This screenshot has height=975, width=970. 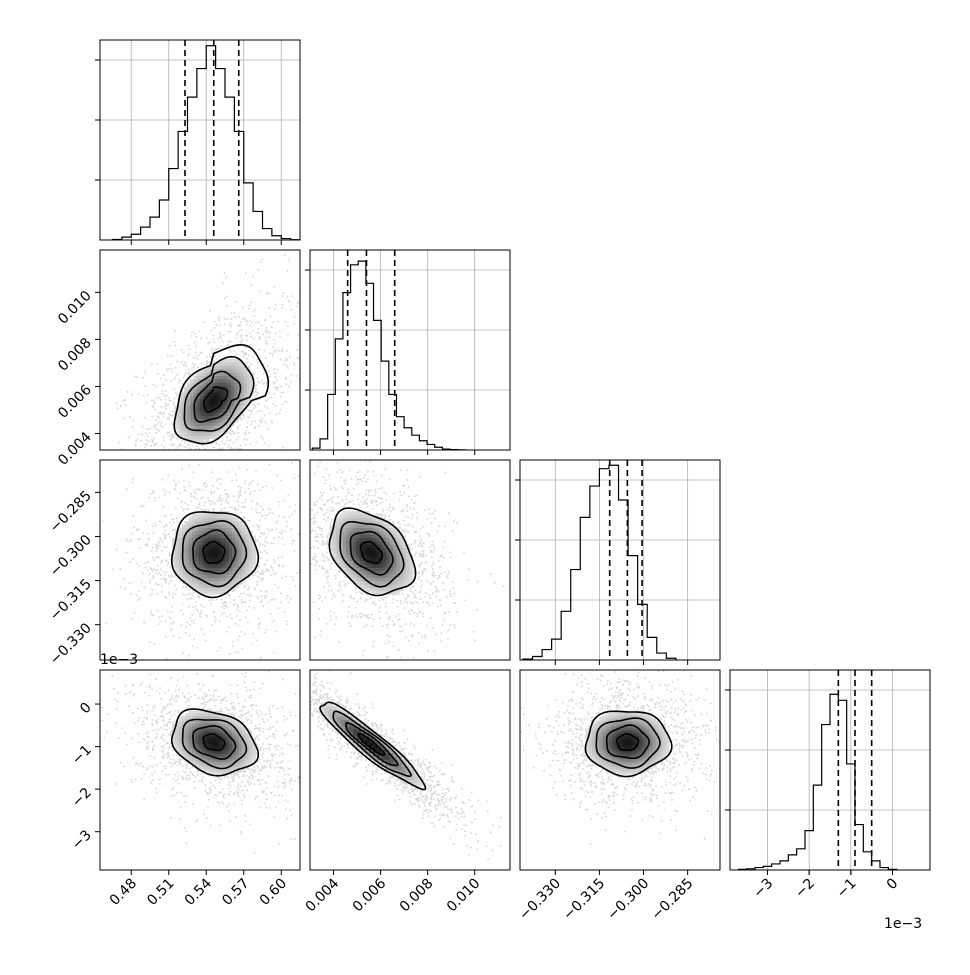 What do you see at coordinates (817, 781) in the screenshot?
I see `histogram-step` at bounding box center [817, 781].